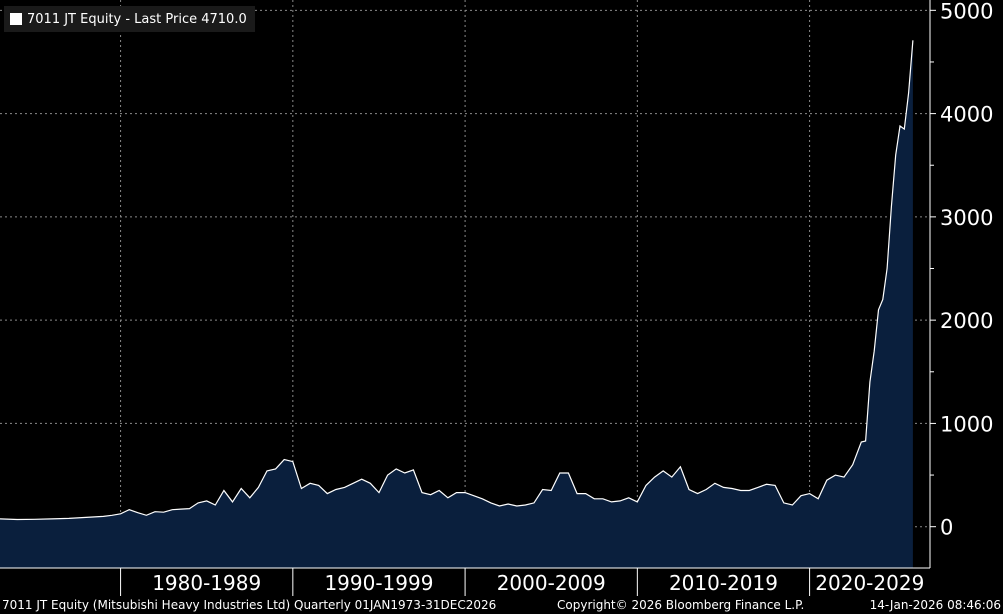  Describe the element at coordinates (966, 218) in the screenshot. I see `y-tick-label-3000: 3000` at that location.